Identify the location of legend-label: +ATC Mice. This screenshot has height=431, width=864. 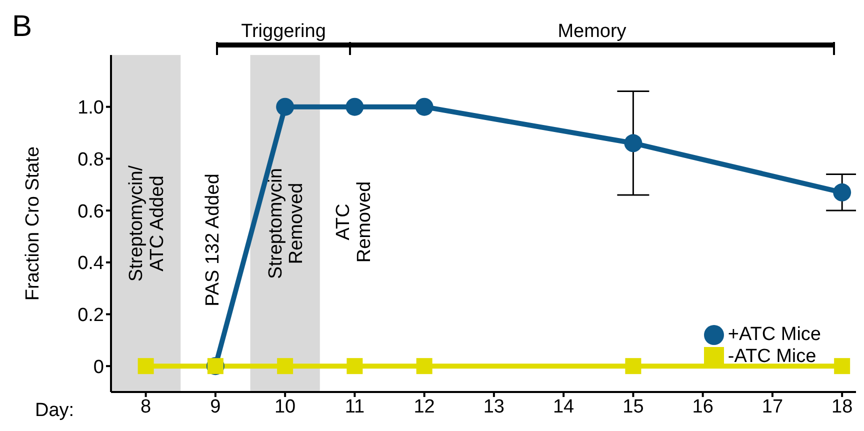
(774, 334).